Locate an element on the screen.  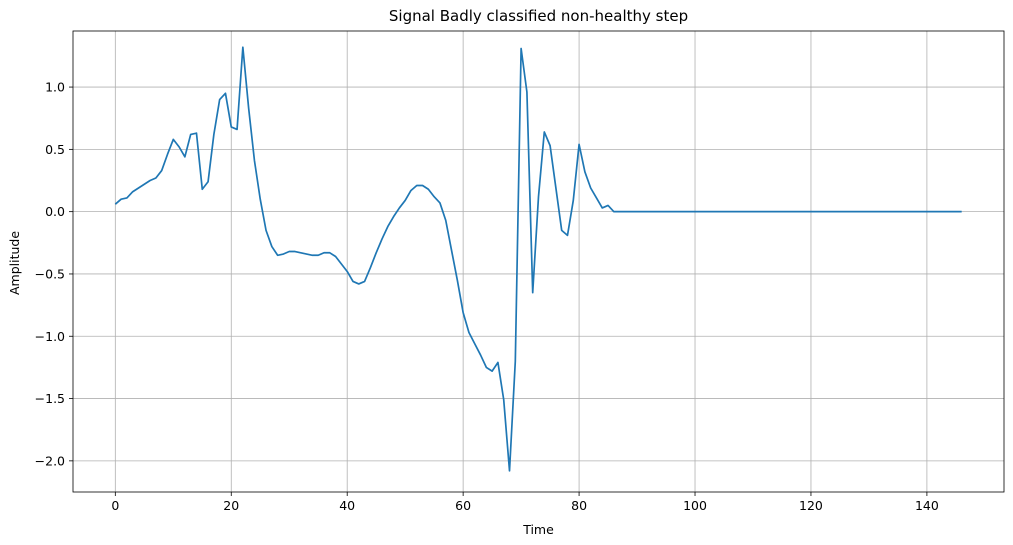
x-tick-label: 40 is located at coordinates (347, 505).